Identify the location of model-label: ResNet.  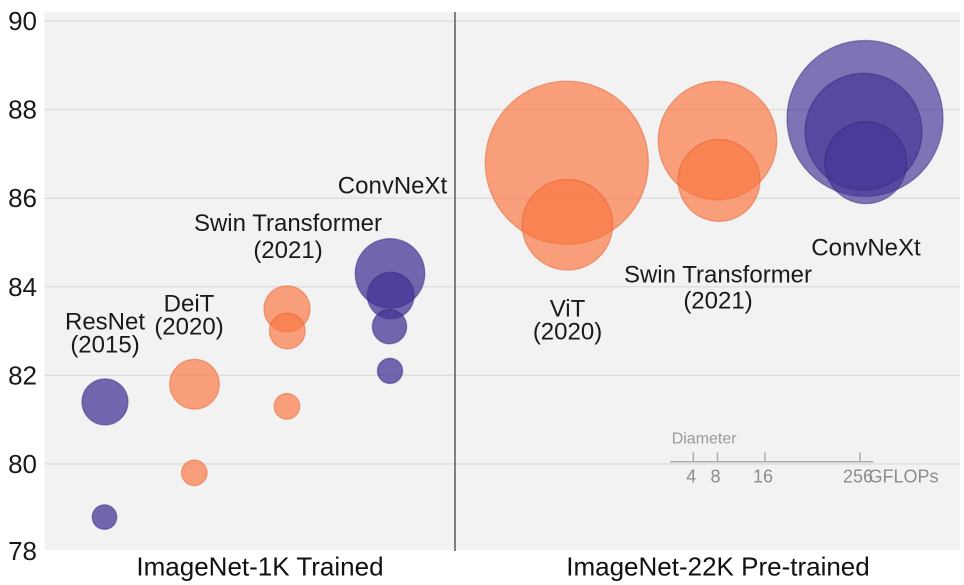
(105, 322).